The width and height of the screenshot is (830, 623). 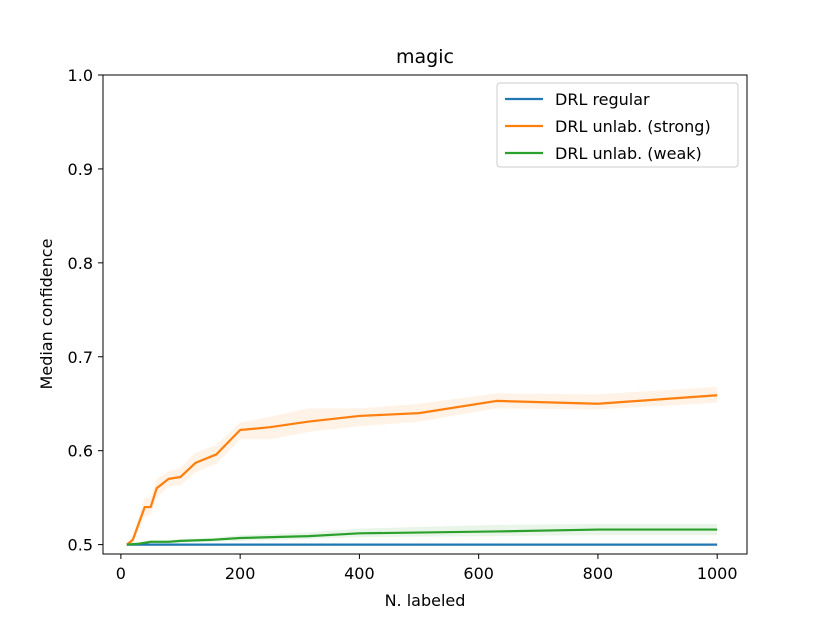 I want to click on y-tick-label: 0.6, so click(x=80, y=451).